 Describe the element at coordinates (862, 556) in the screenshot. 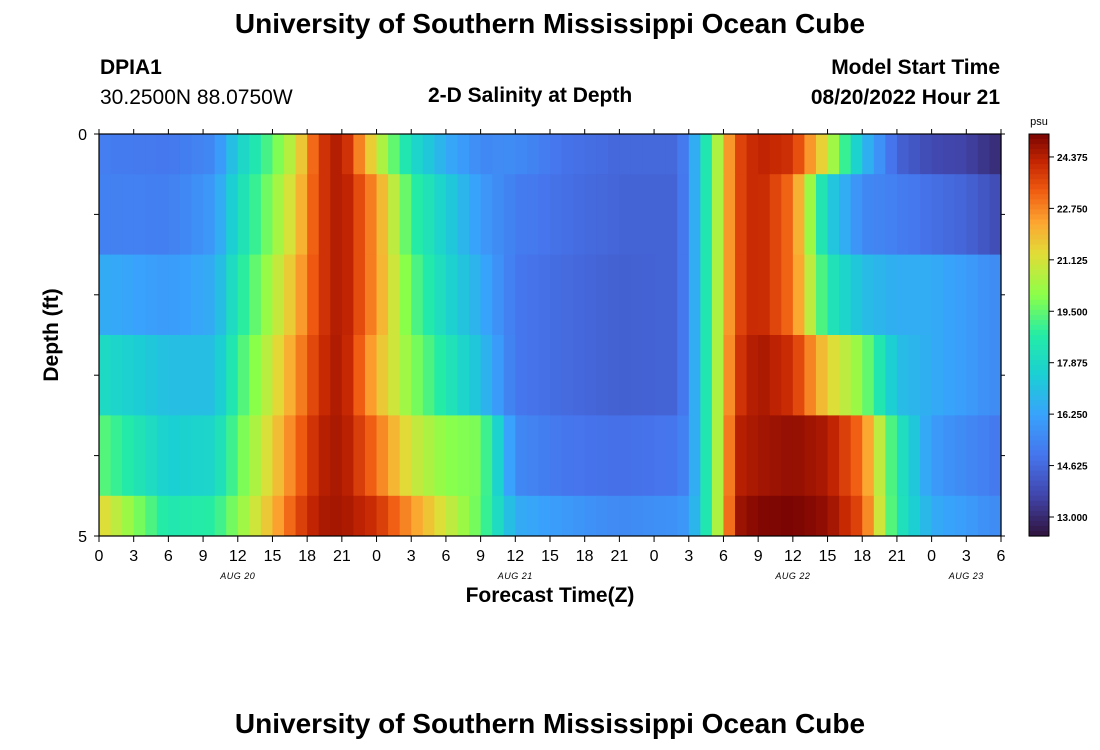

I see `x-tick-label: 18` at that location.